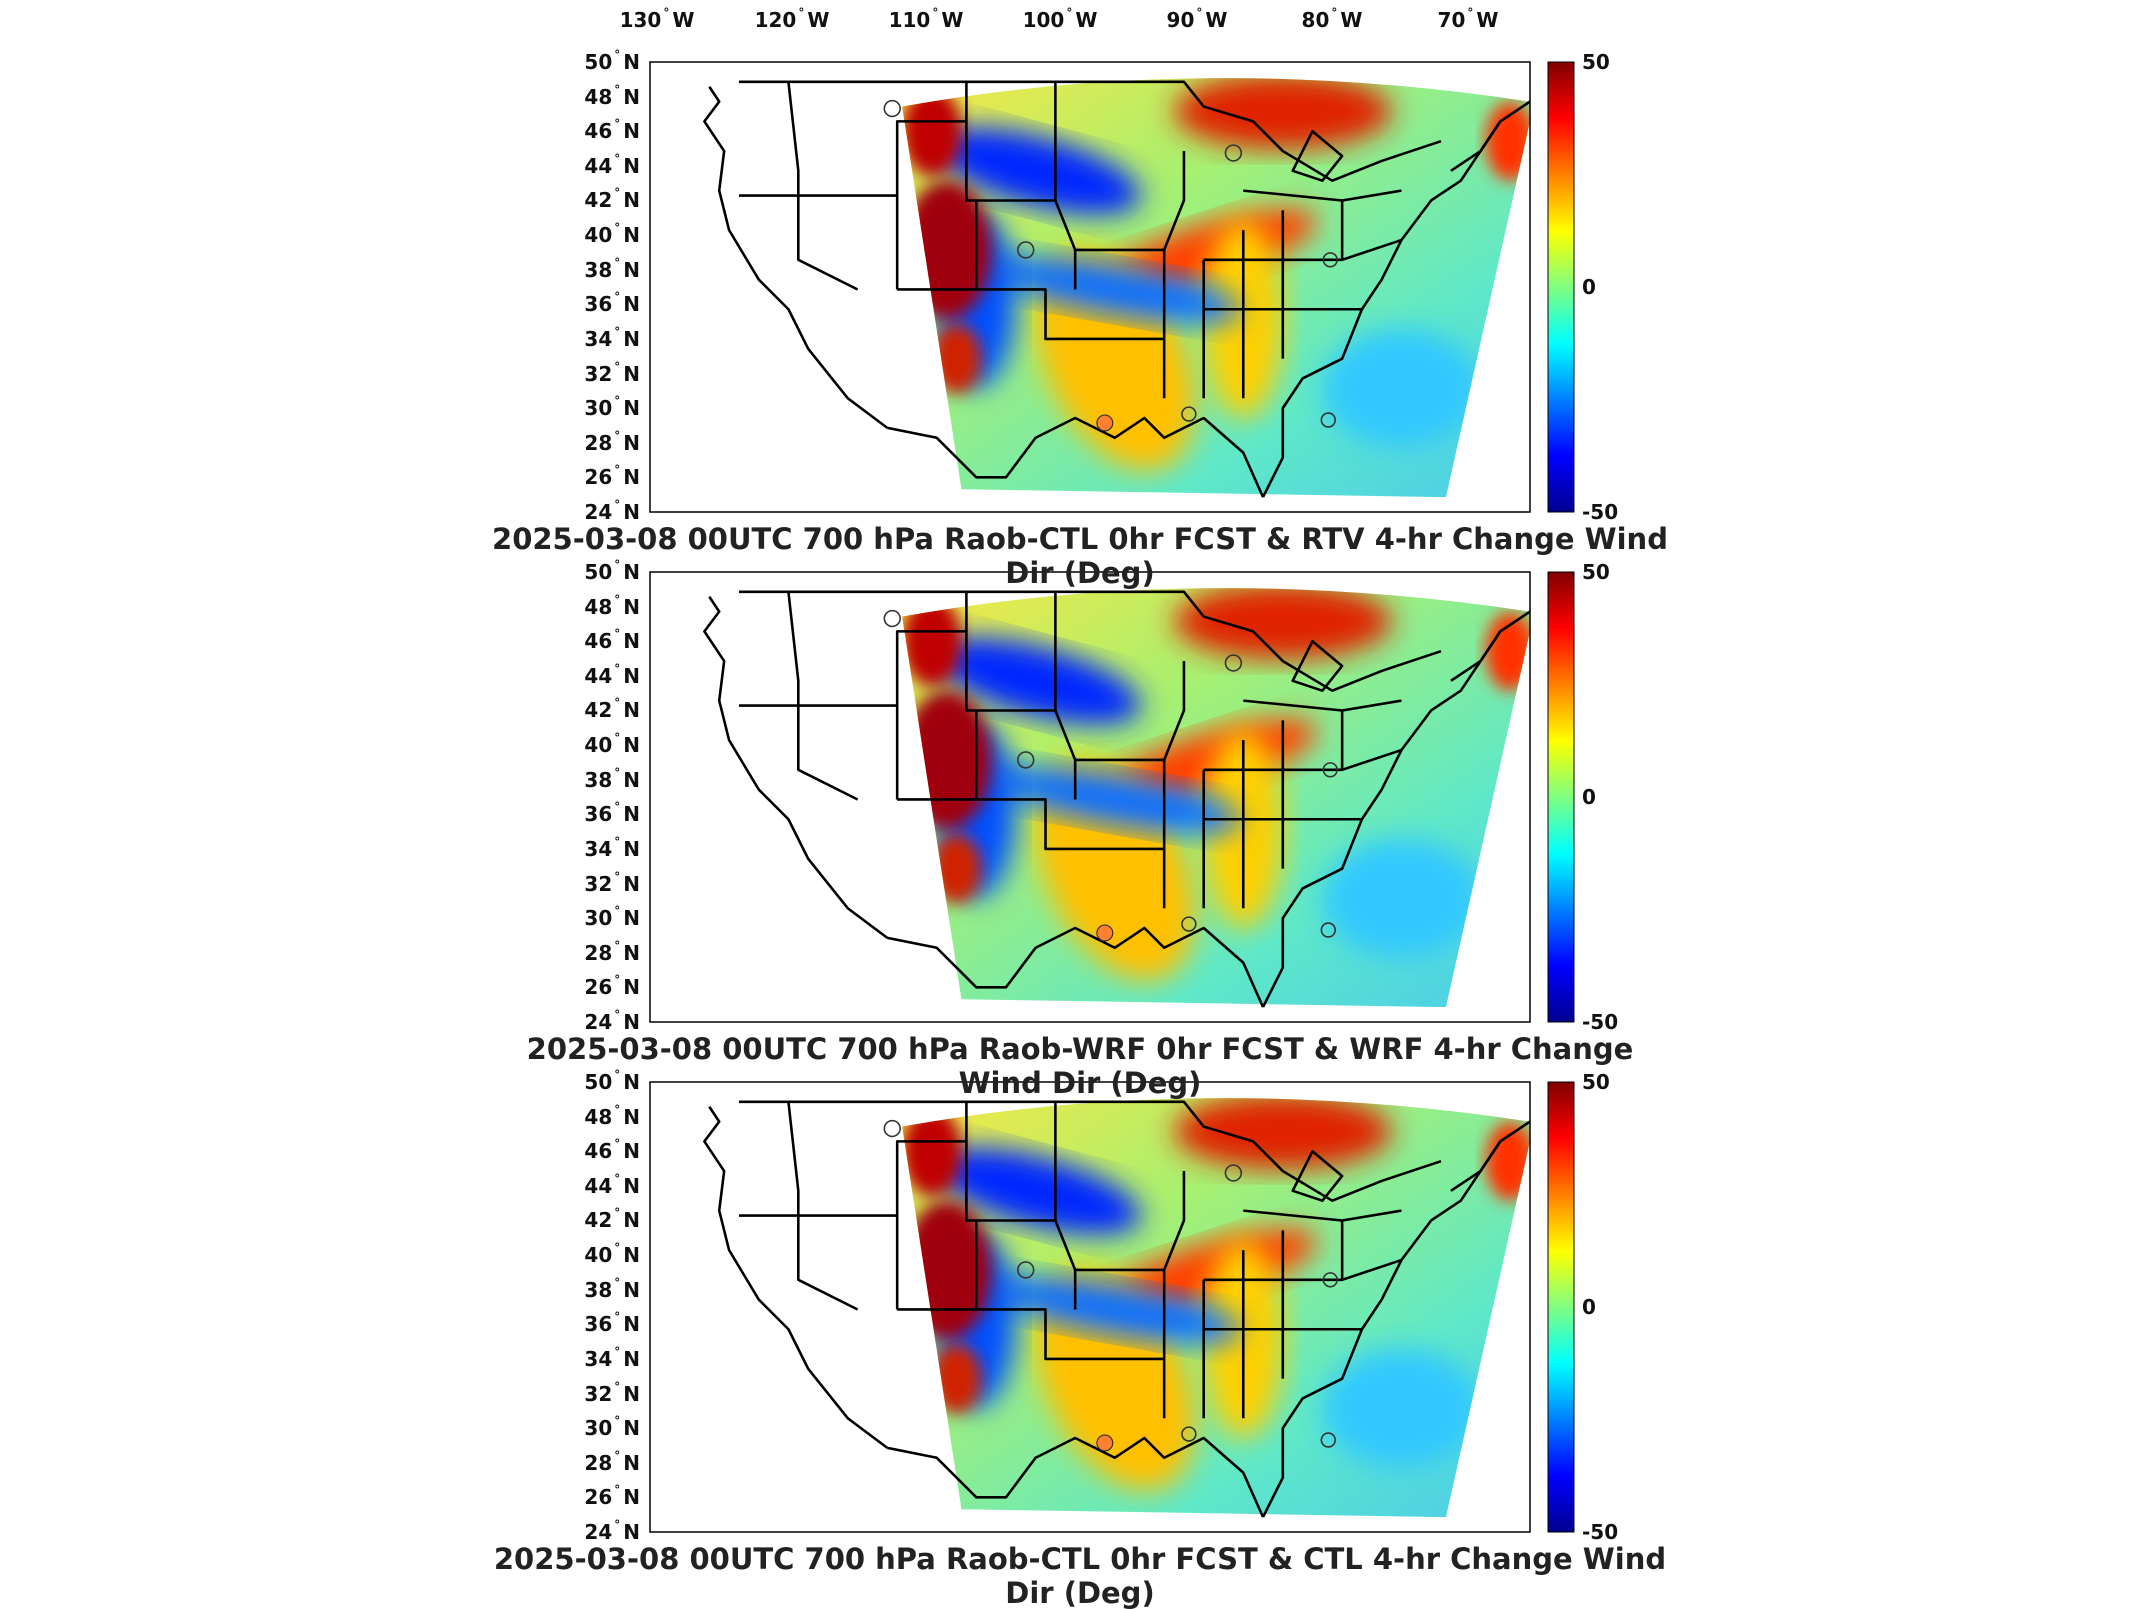 The image size is (2133, 1610). I want to click on lon-tick-label: 130 ° W, so click(657, 19).